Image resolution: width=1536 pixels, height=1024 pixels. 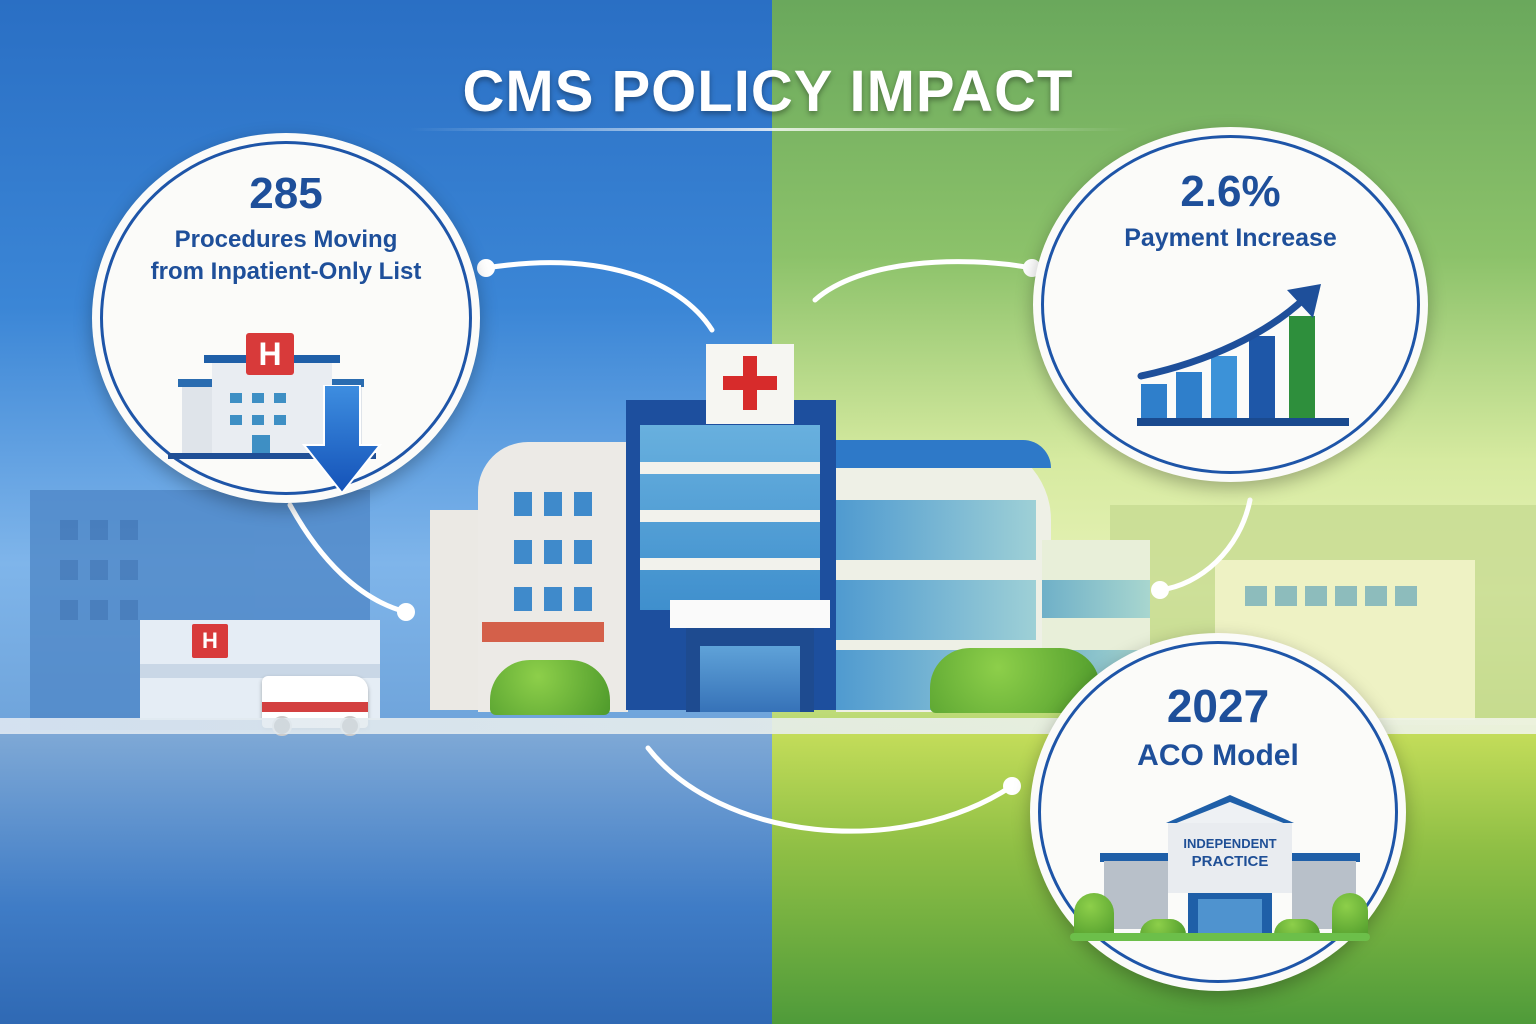 I want to click on clinic-h-sign: H, so click(x=210, y=641).